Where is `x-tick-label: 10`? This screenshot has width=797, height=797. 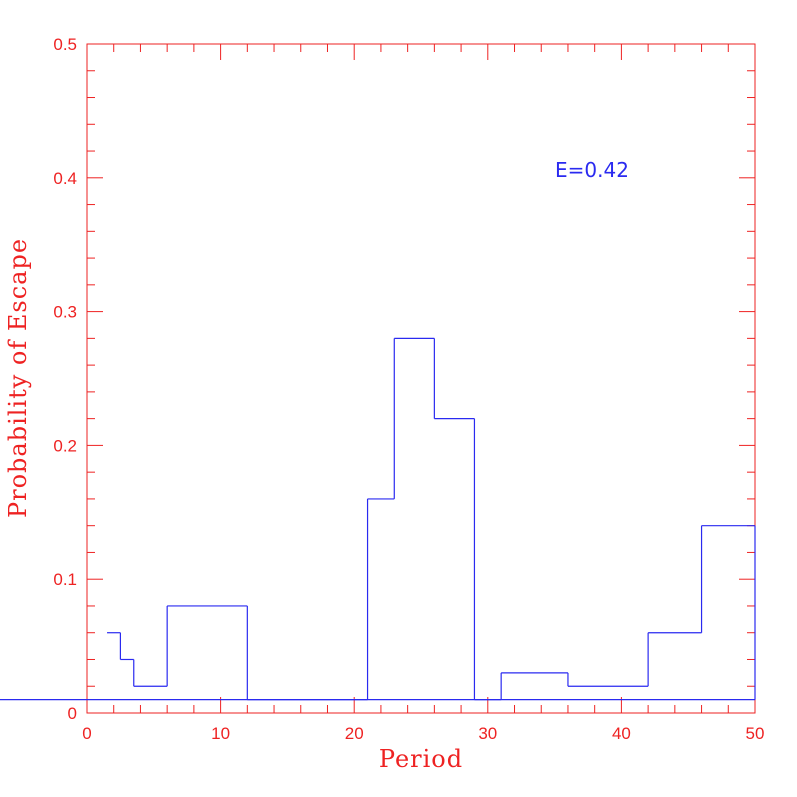
x-tick-label: 10 is located at coordinates (220, 733).